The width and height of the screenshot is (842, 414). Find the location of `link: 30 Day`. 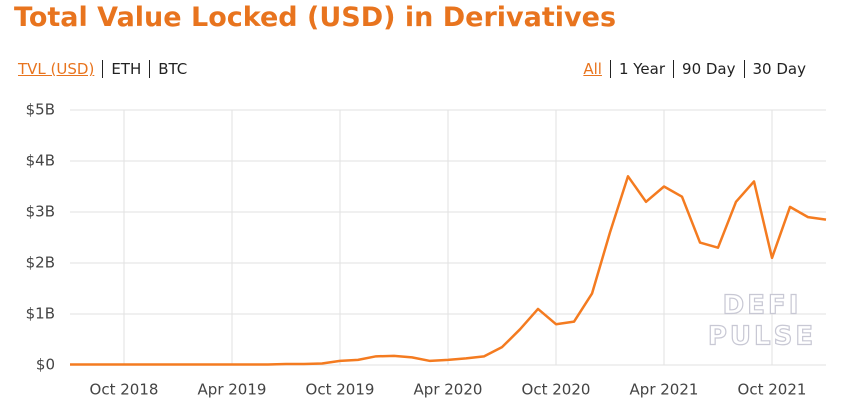

link: 30 Day is located at coordinates (774, 69).